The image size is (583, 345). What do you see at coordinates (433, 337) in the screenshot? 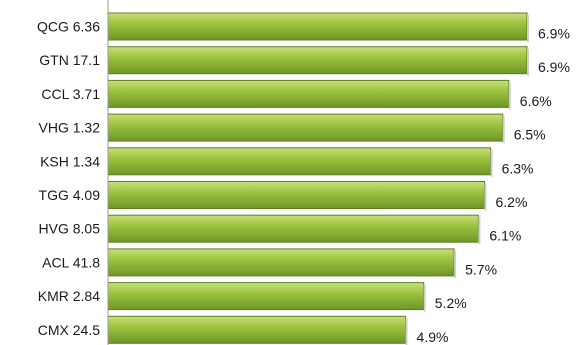
I see `value-label-9: 4.9%` at bounding box center [433, 337].